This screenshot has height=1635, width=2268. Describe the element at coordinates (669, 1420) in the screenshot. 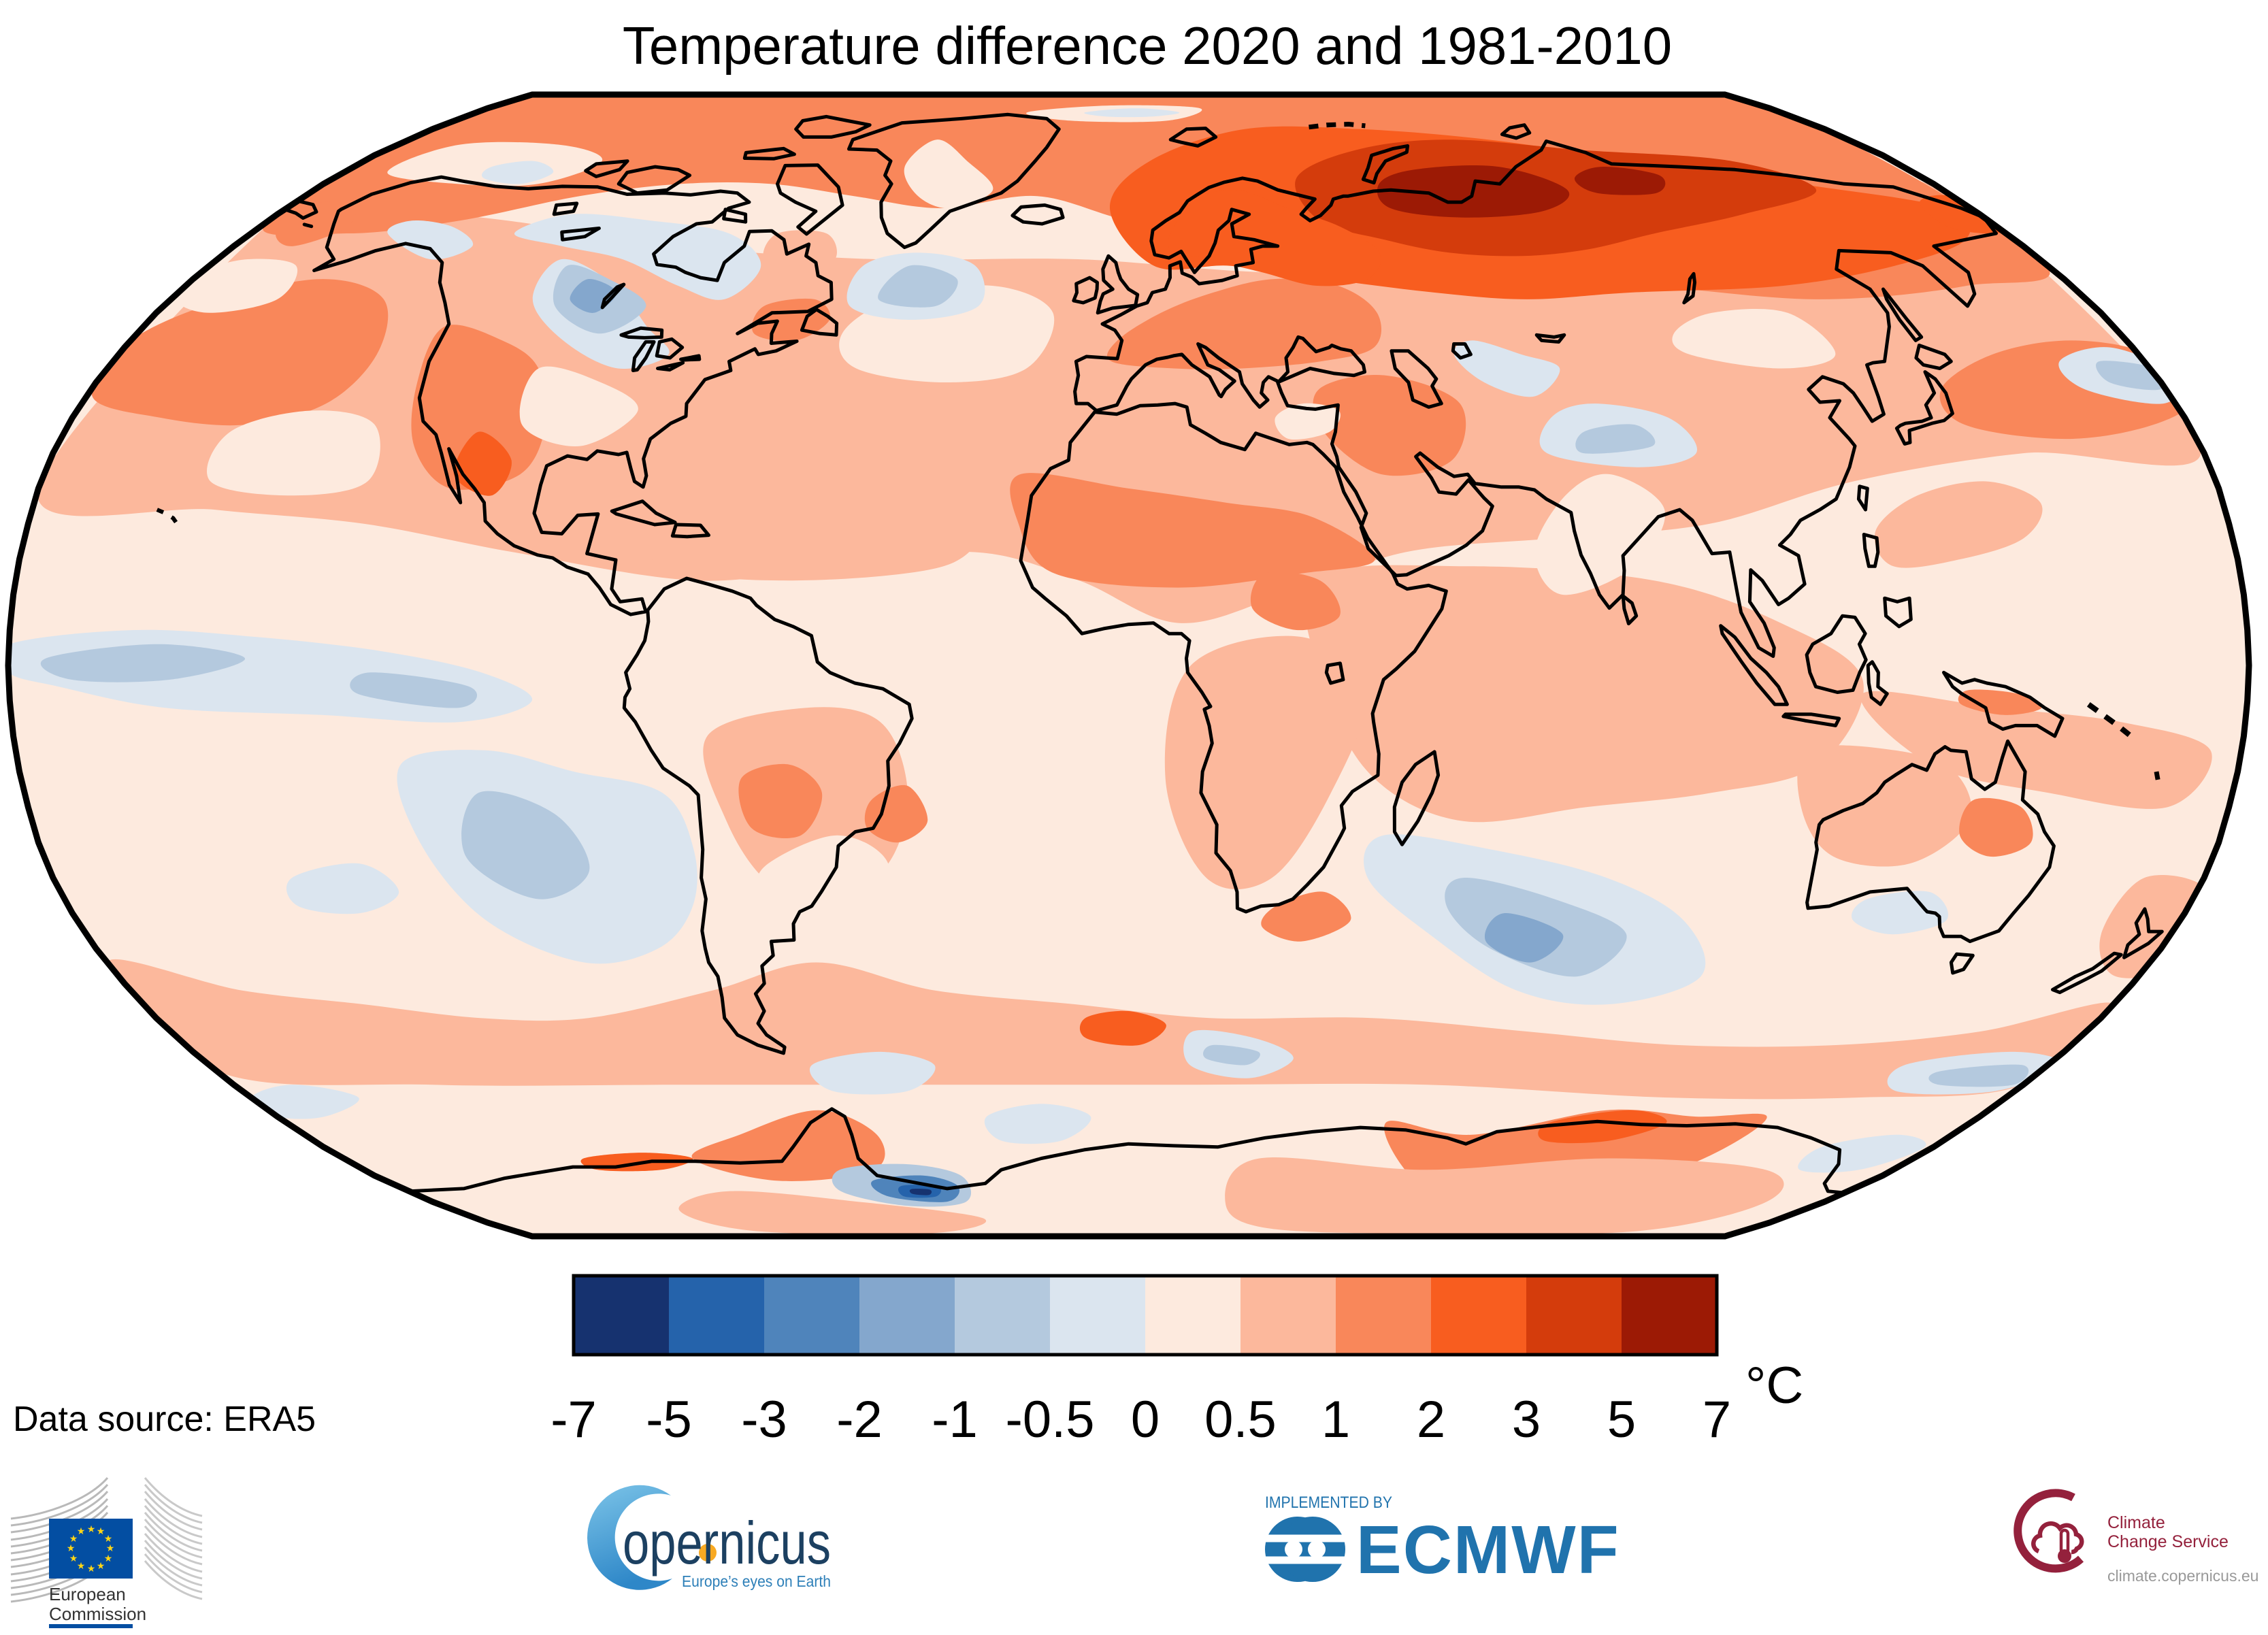

I see `svg-text: -5` at that location.